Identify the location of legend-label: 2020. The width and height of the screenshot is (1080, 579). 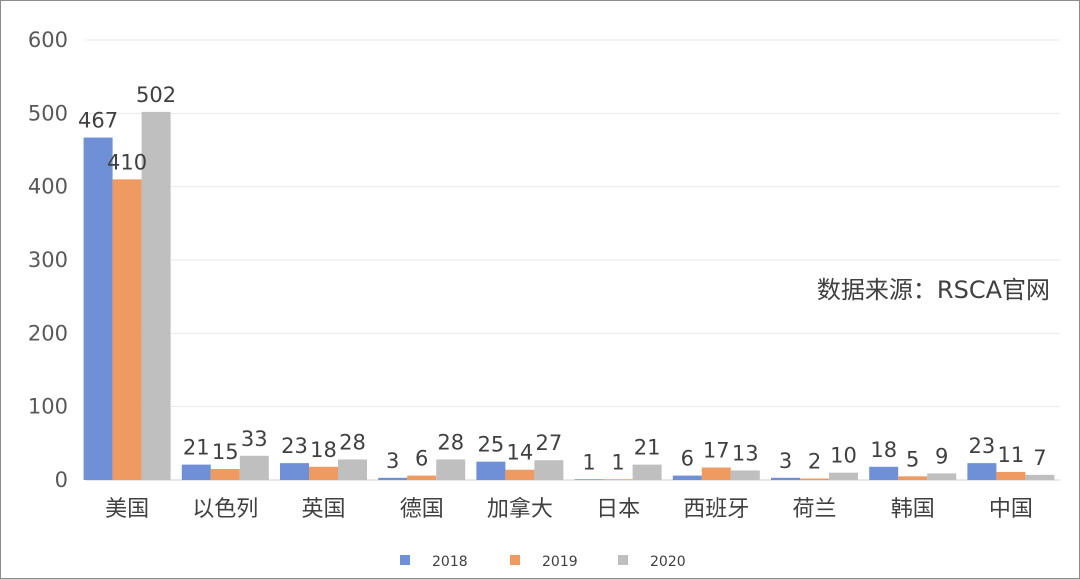
(668, 562).